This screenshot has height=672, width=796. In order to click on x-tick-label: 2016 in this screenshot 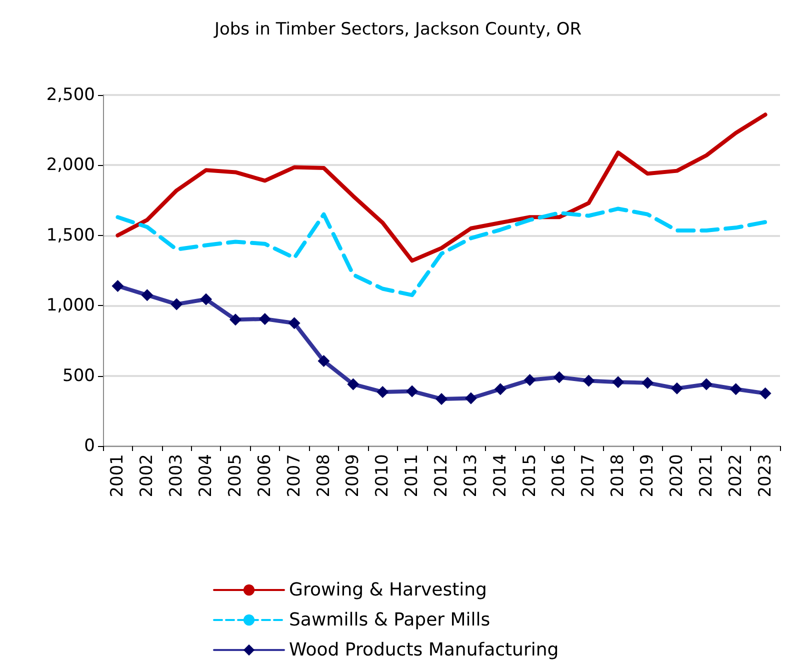, I will do `click(559, 476)`.